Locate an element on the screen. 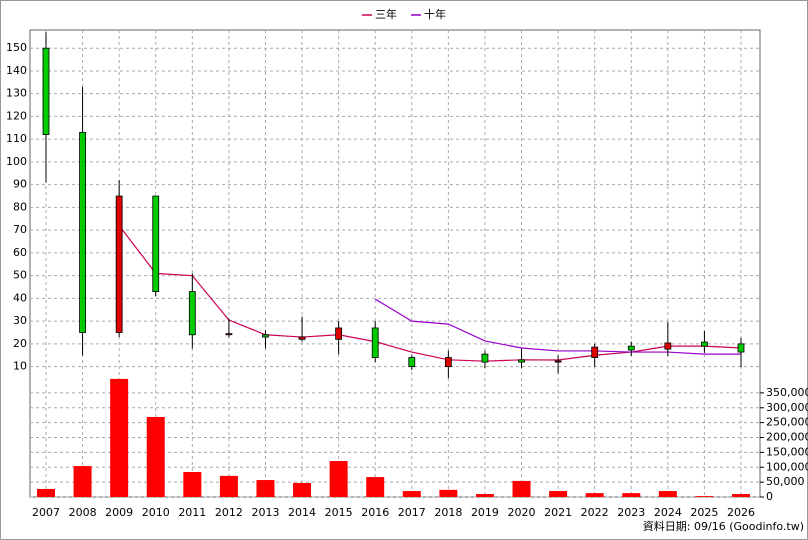 The image size is (808, 540). x-tick-label: 2009 is located at coordinates (119, 512).